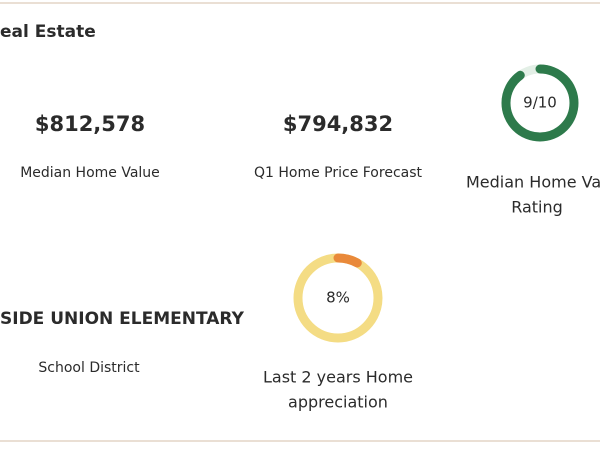  What do you see at coordinates (90, 124) in the screenshot?
I see `stat-value: $812,578` at bounding box center [90, 124].